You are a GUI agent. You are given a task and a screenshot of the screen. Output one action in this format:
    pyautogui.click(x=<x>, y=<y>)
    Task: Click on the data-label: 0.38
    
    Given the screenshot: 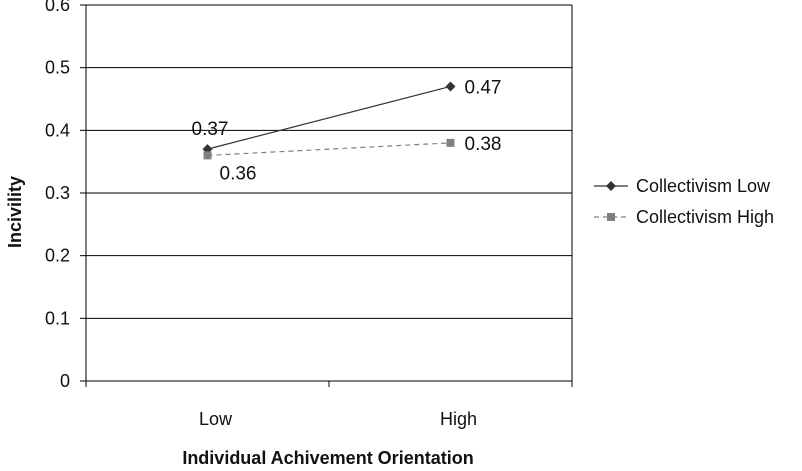 What is the action you would take?
    pyautogui.click(x=483, y=144)
    